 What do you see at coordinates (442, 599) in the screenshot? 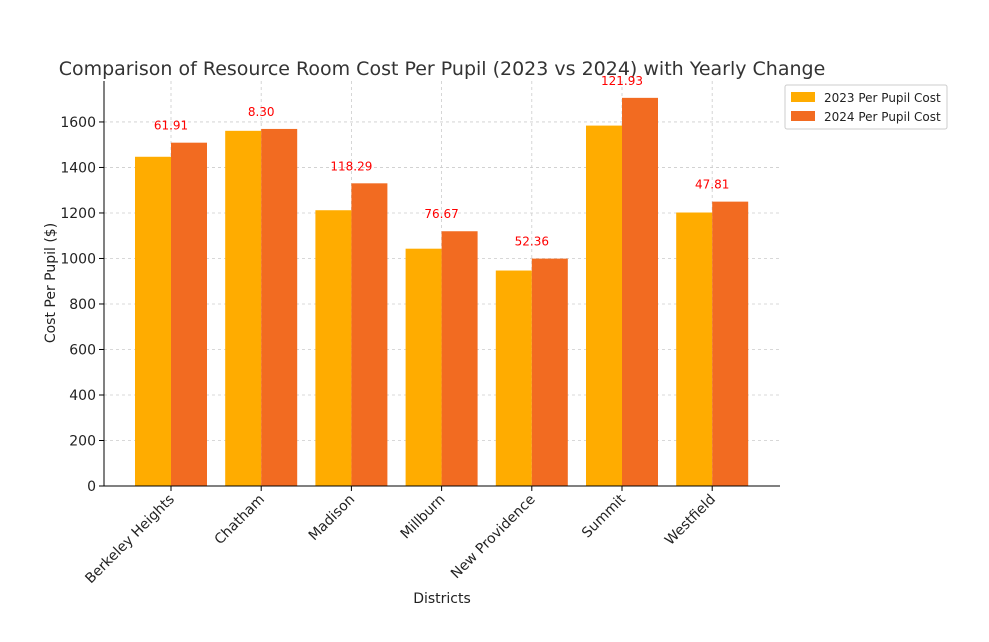
I see `x-axis-label: Districts` at bounding box center [442, 599].